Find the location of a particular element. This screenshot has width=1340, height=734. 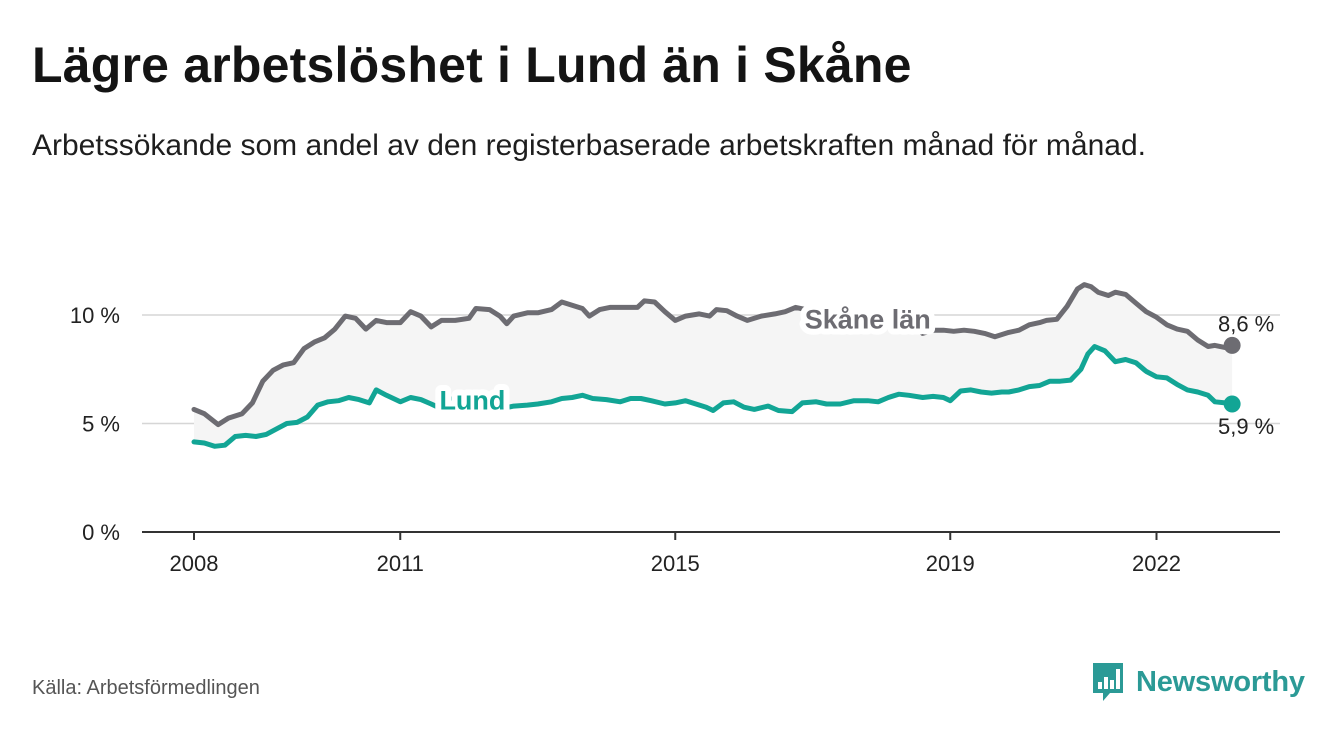

end-value-label-lund: 5,9 % is located at coordinates (1246, 426).